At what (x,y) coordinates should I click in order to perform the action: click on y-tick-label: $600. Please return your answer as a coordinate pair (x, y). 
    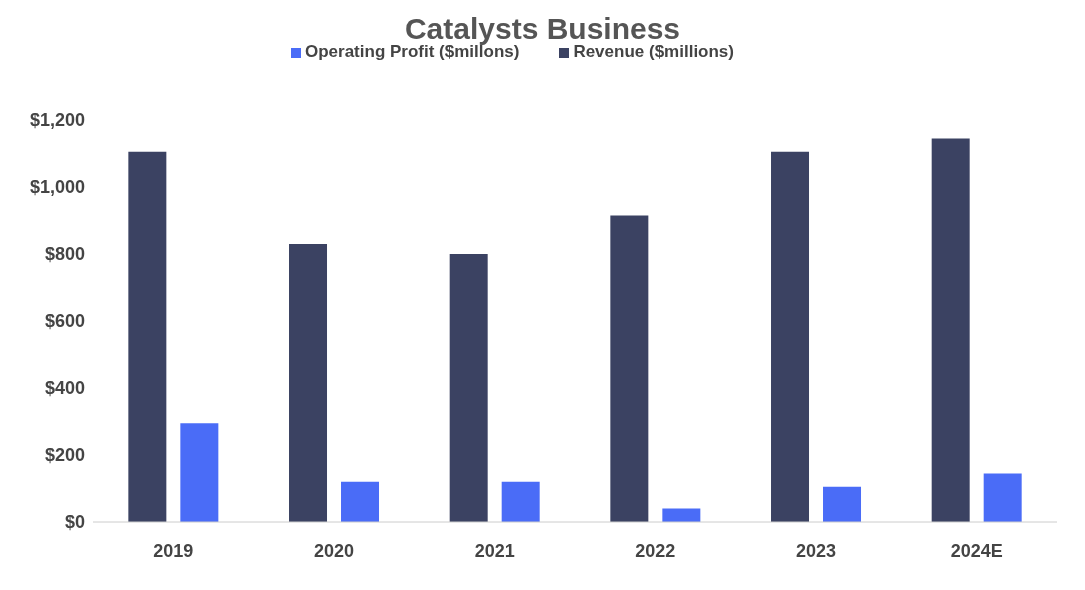
    Looking at the image, I should click on (64, 321).